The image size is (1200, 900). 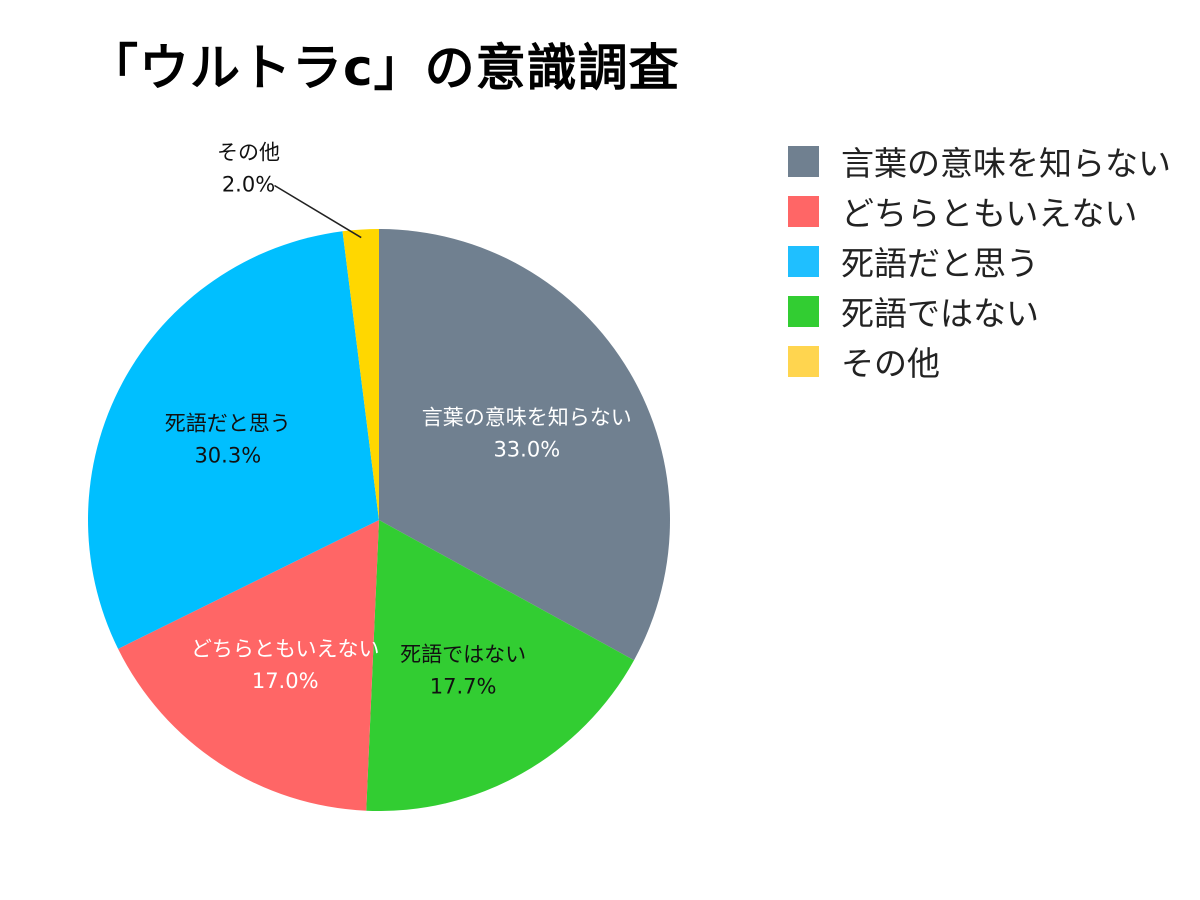 I want to click on slice-value-label: 30.3%, so click(x=227, y=456).